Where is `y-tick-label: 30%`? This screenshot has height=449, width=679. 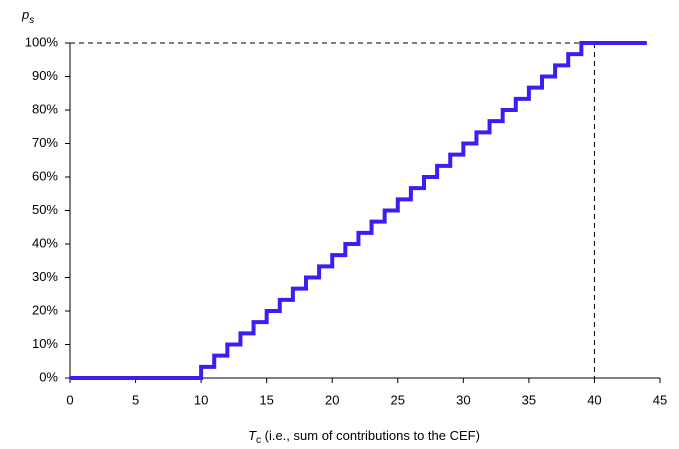
y-tick-label: 30% is located at coordinates (45, 276).